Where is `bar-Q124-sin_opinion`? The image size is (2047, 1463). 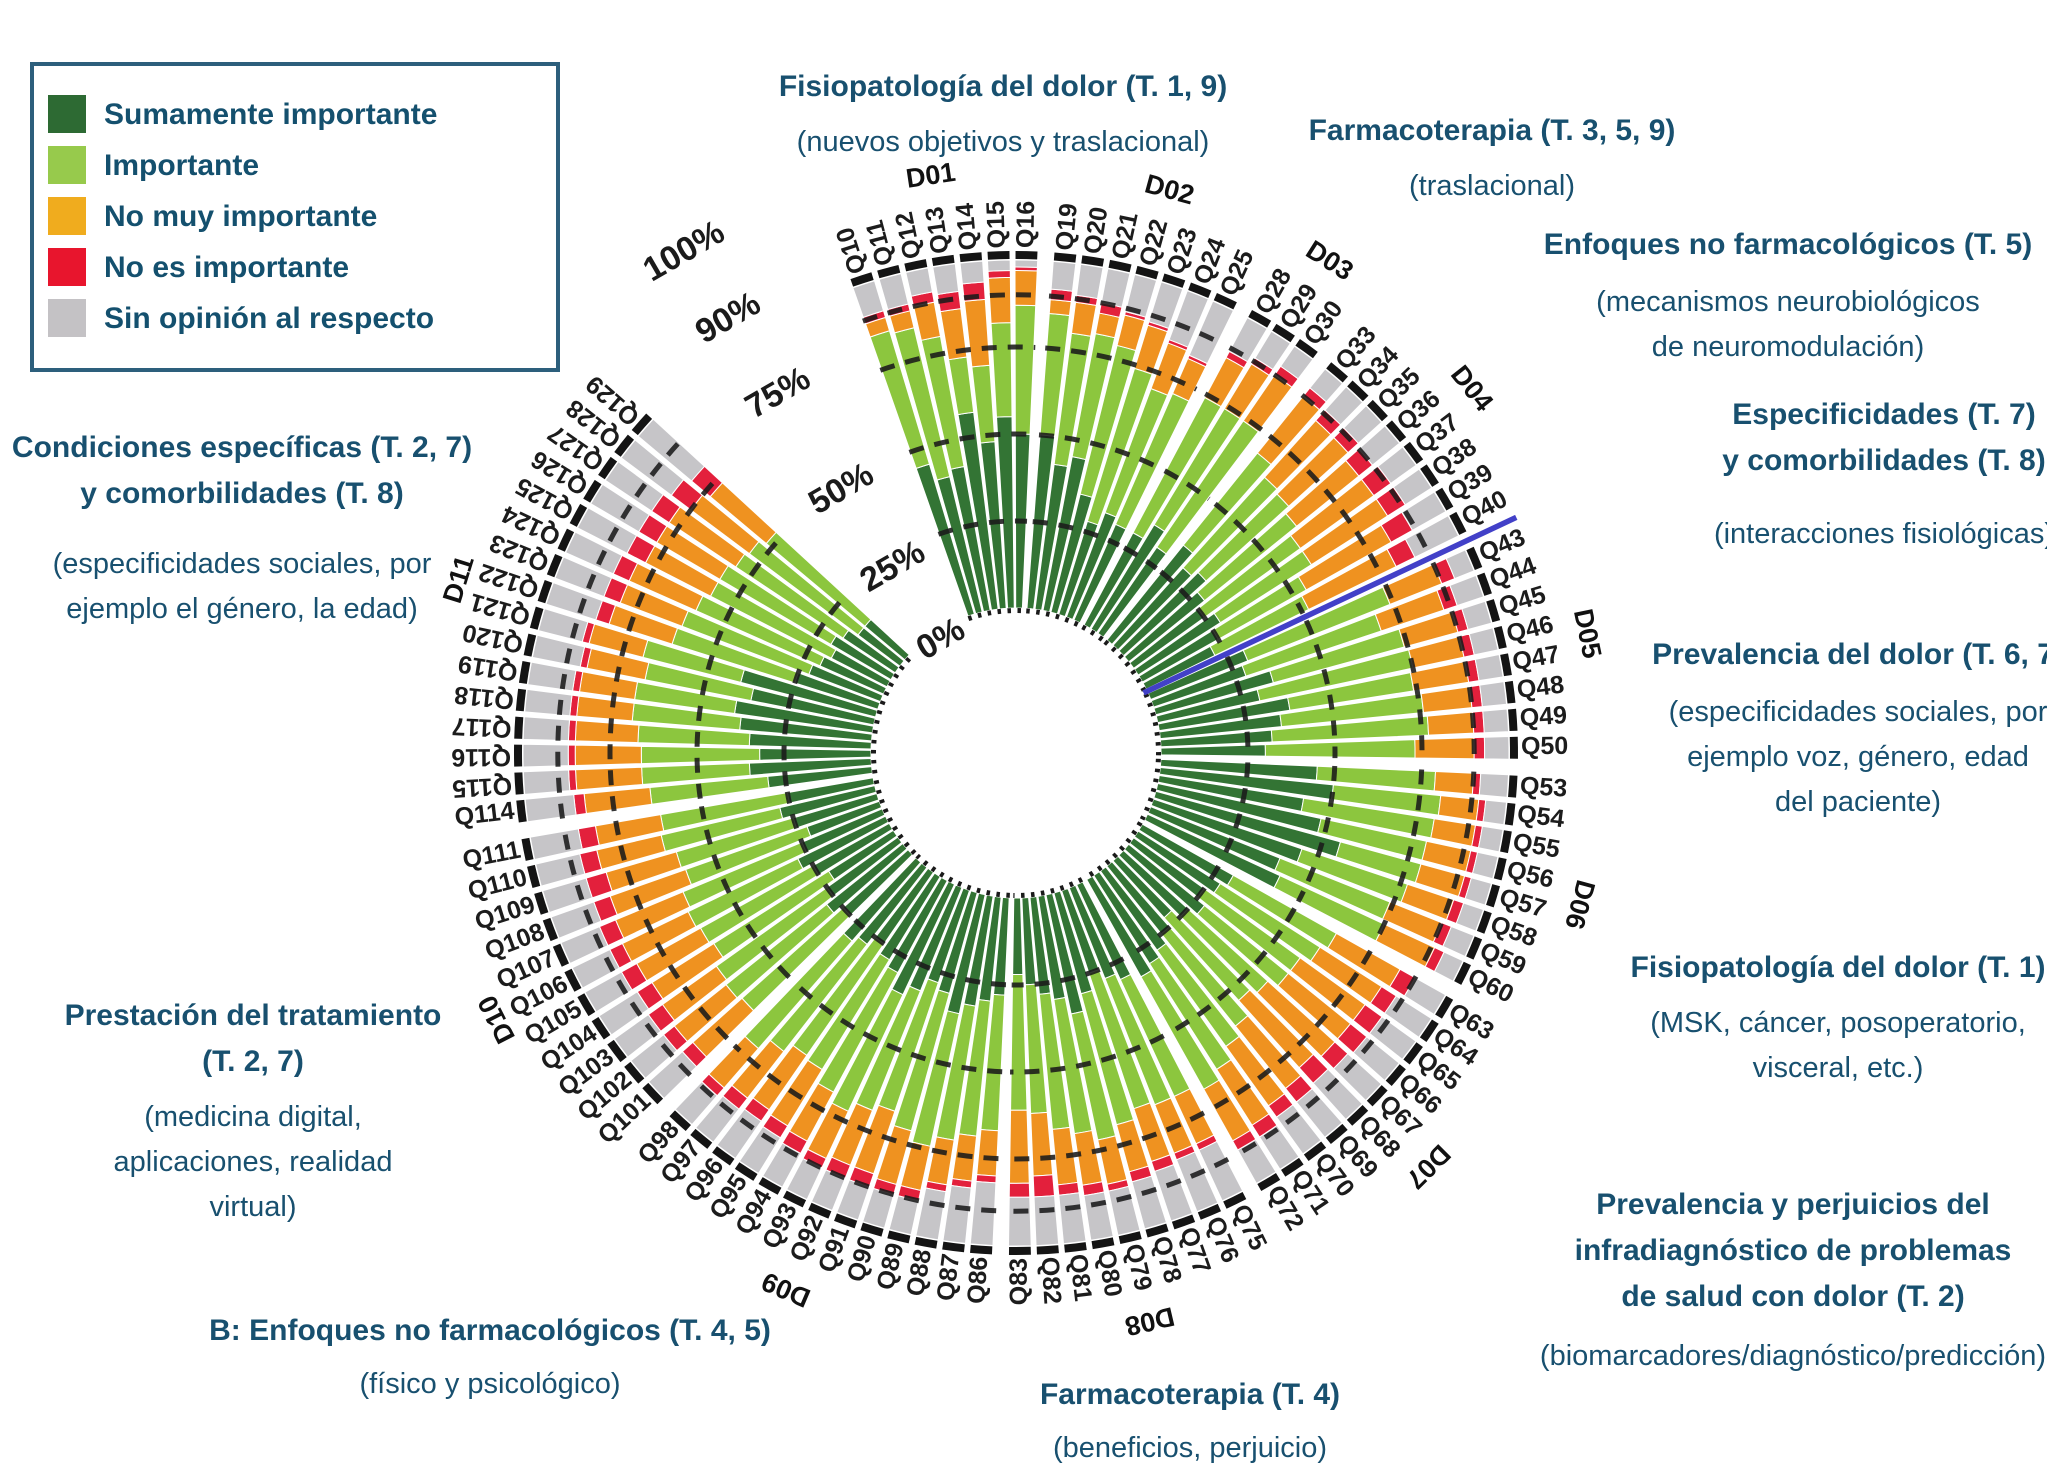
bar-Q124-sin_opinion is located at coordinates (593, 553).